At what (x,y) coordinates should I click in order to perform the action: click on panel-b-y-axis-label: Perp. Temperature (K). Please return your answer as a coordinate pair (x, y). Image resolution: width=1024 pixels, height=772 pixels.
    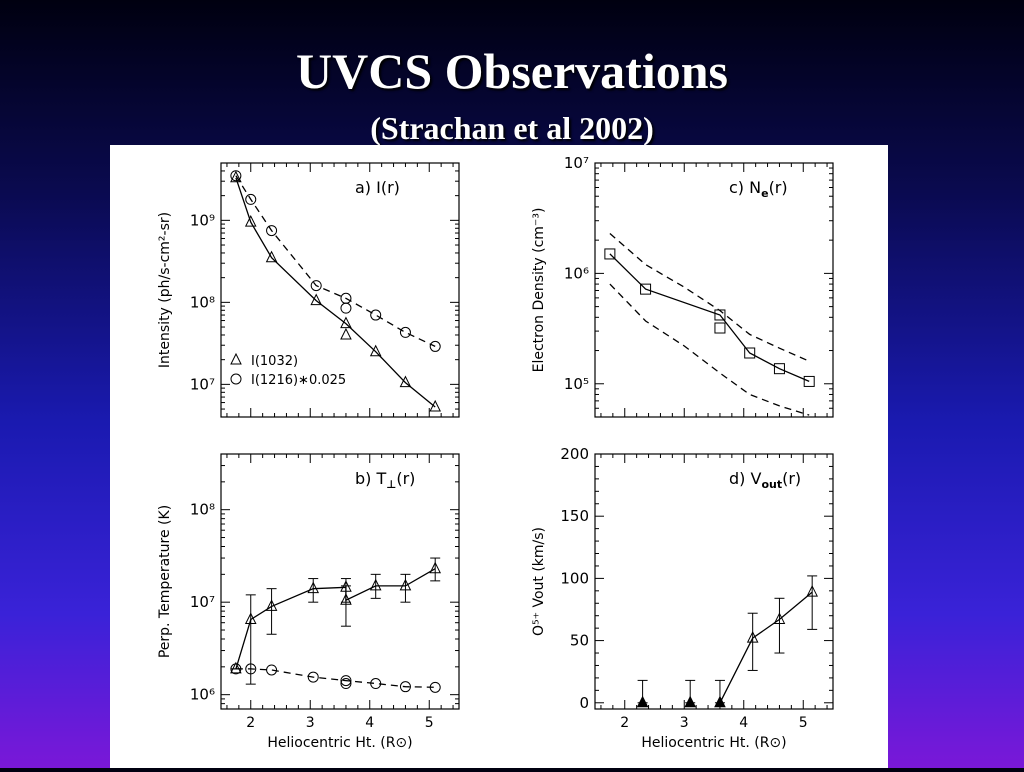
    Looking at the image, I should click on (165, 581).